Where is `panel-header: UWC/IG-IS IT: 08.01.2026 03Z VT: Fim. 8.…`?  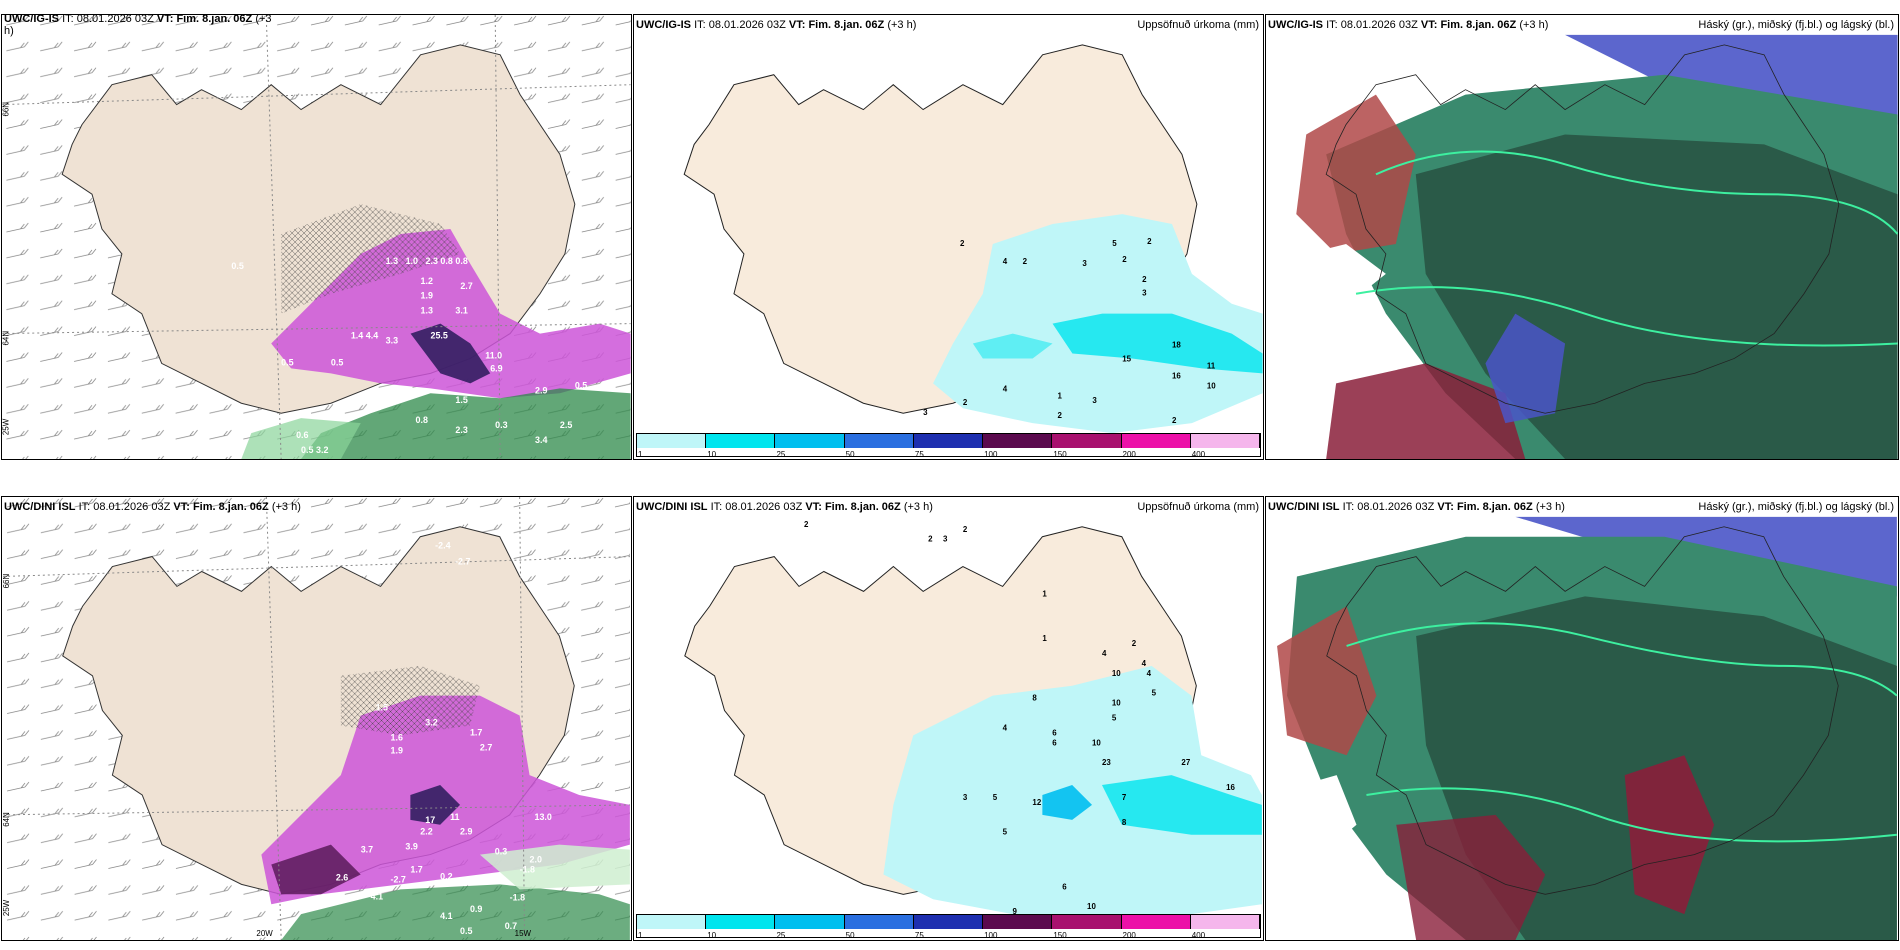 panel-header: UWC/IG-IS IT: 08.01.2026 03Z VT: Fim. 8.… is located at coordinates (138, 25).